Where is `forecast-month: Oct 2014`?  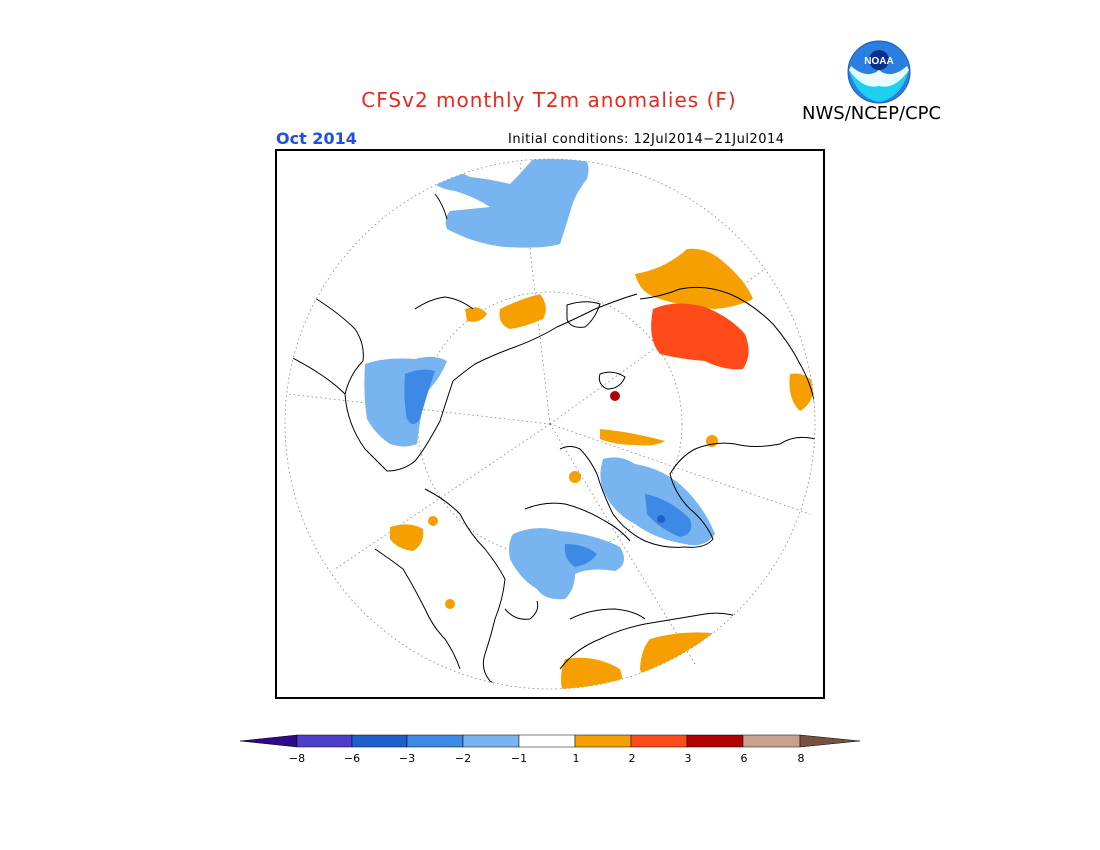 forecast-month: Oct 2014 is located at coordinates (316, 138).